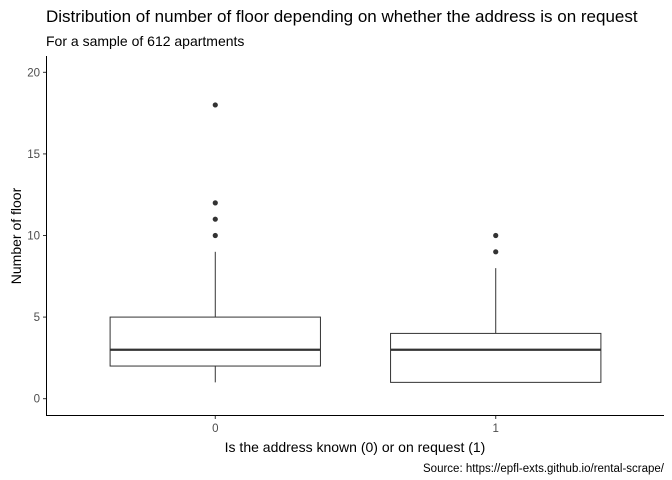 This screenshot has width=672, height=480. I want to click on y-tick-label: 15, so click(33, 155).